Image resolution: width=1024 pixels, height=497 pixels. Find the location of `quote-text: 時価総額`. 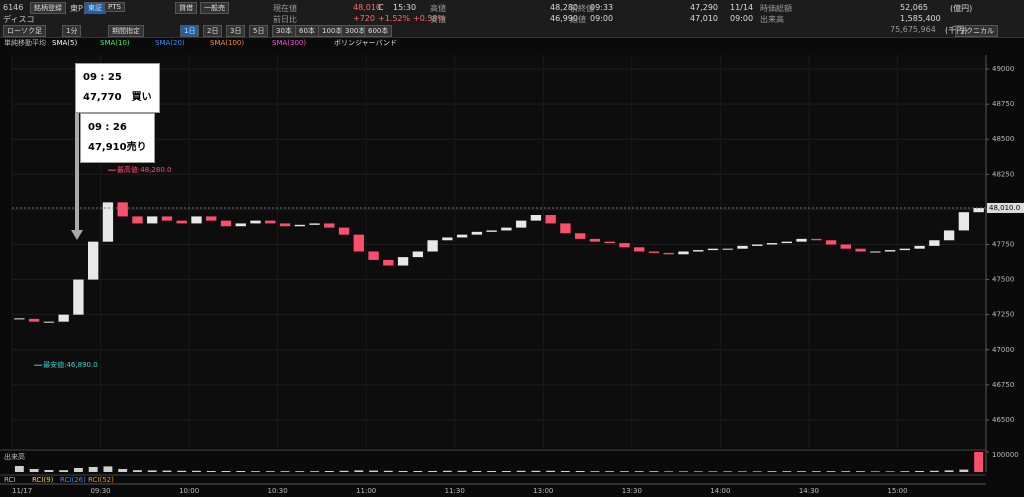

quote-text: 時価総額 is located at coordinates (776, 8).